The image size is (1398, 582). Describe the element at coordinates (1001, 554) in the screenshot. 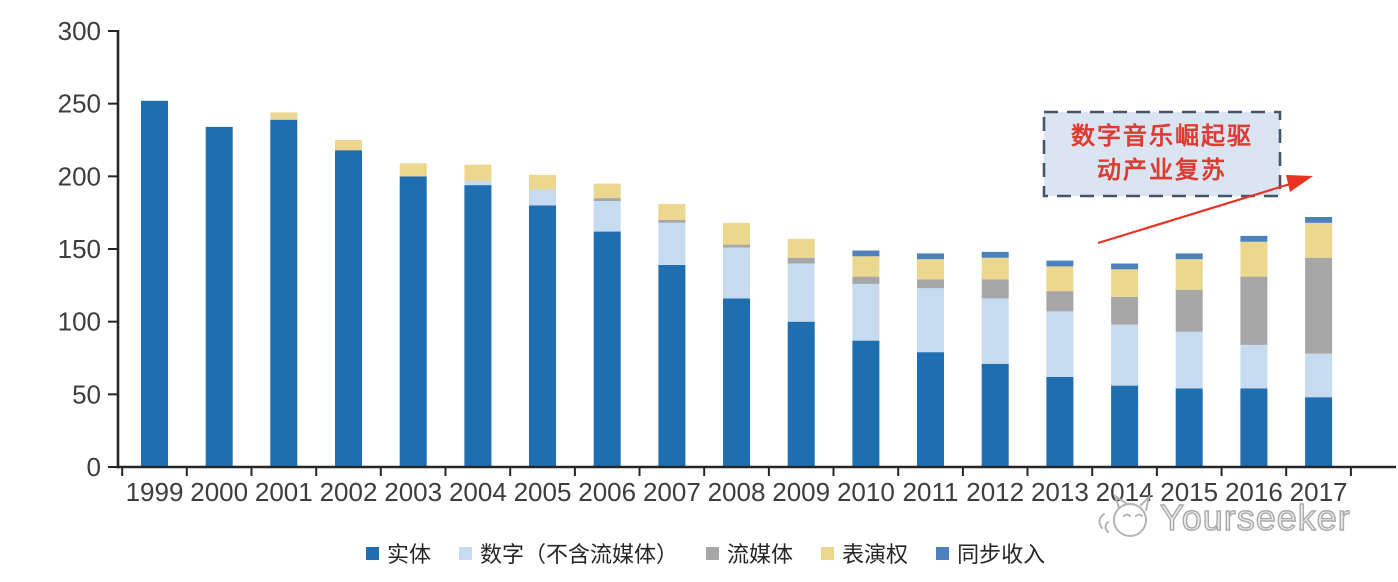

I see `legend-label: 同步收入` at that location.